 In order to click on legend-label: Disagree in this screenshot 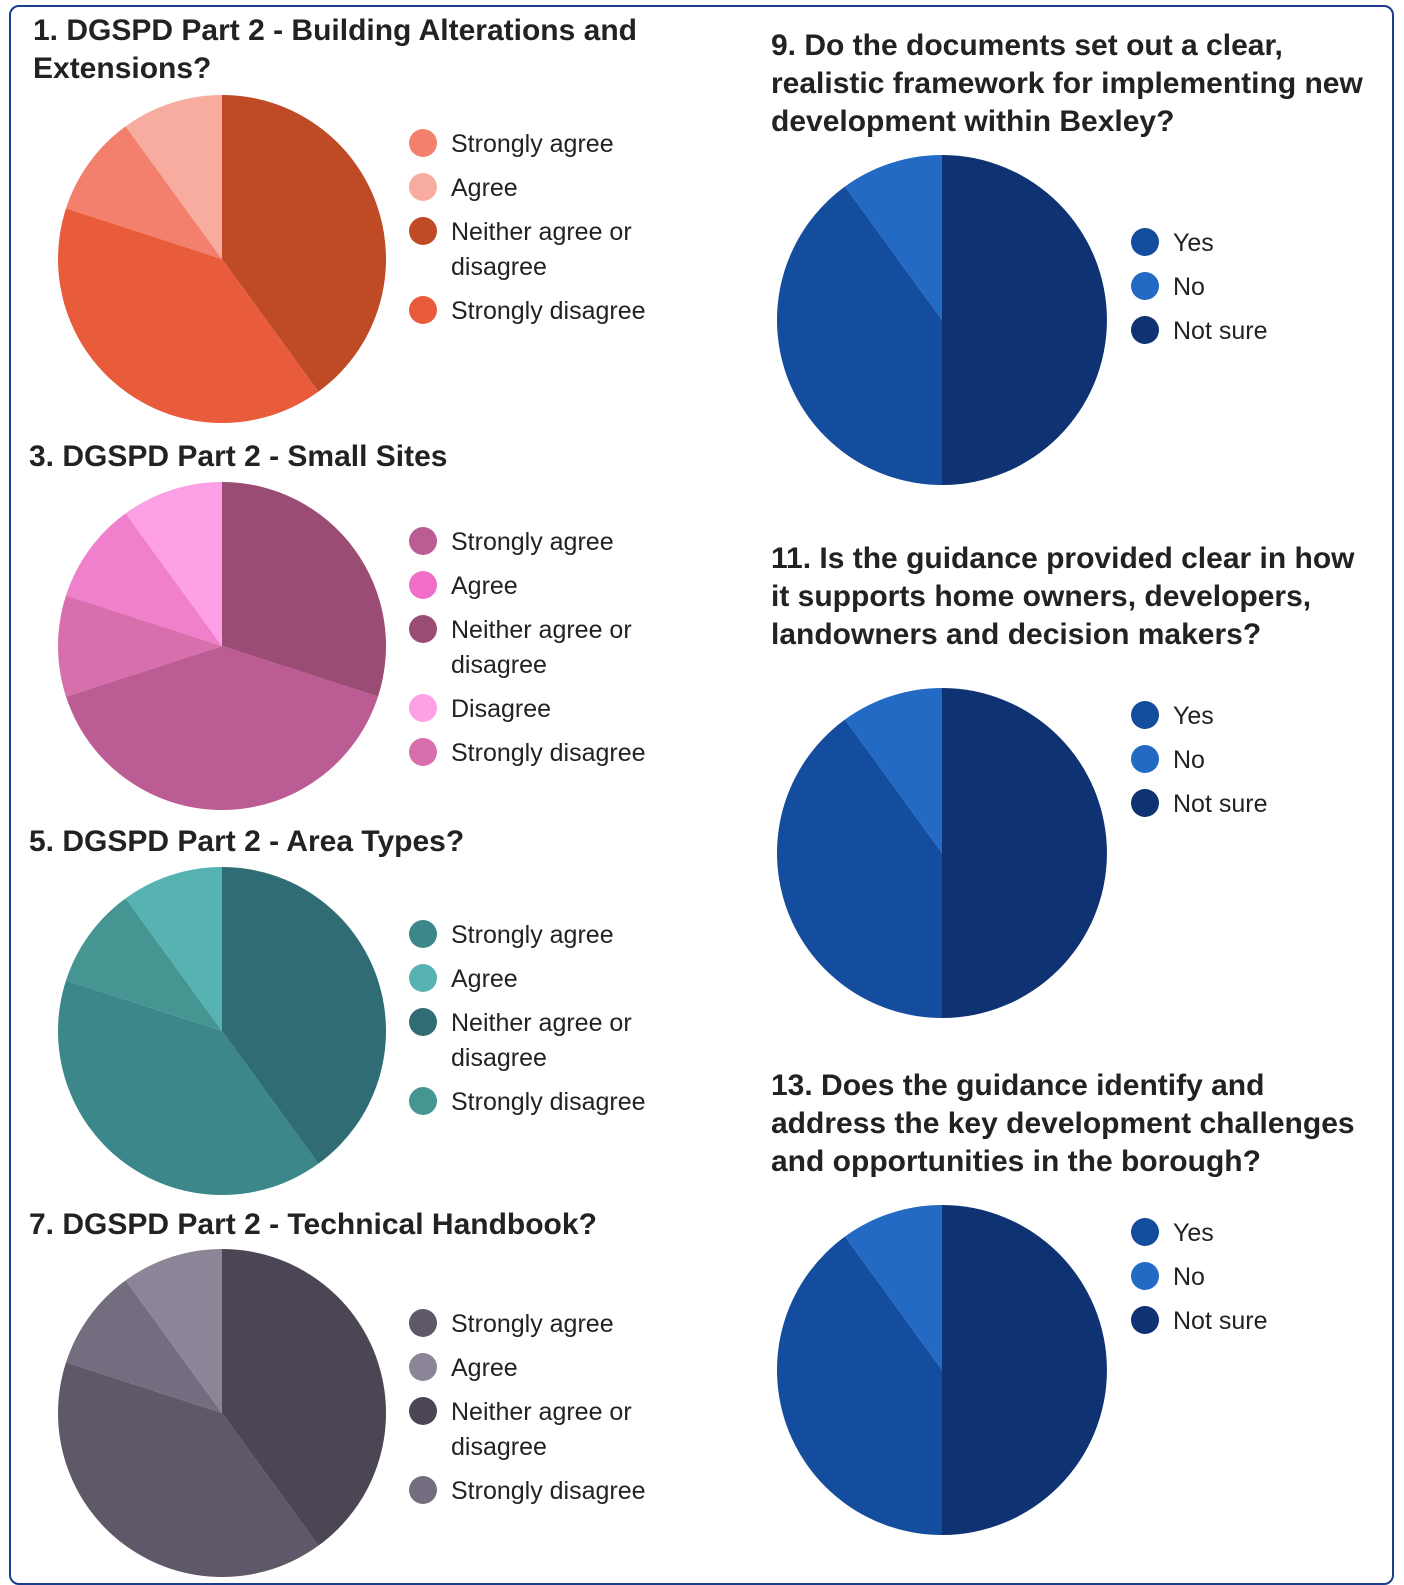, I will do `click(501, 709)`.